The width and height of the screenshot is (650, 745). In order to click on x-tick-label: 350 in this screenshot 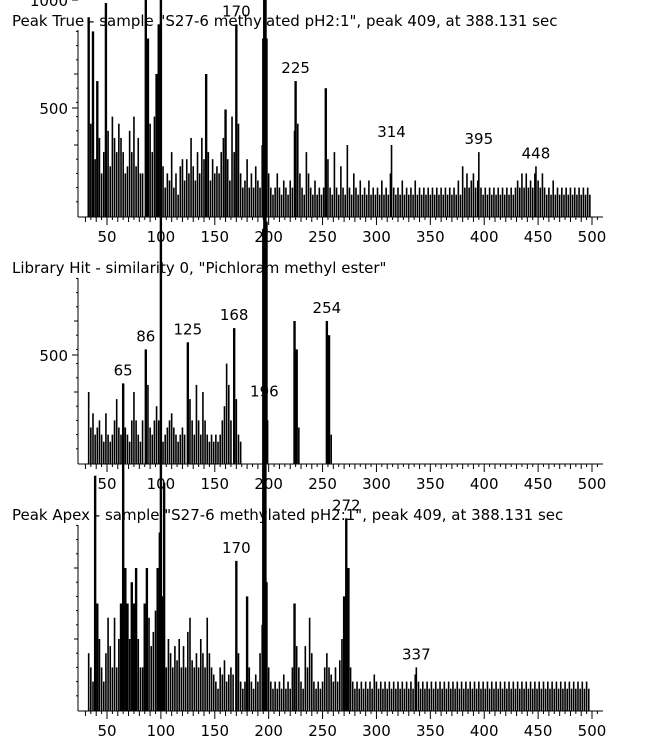, I will do `click(430, 484)`.